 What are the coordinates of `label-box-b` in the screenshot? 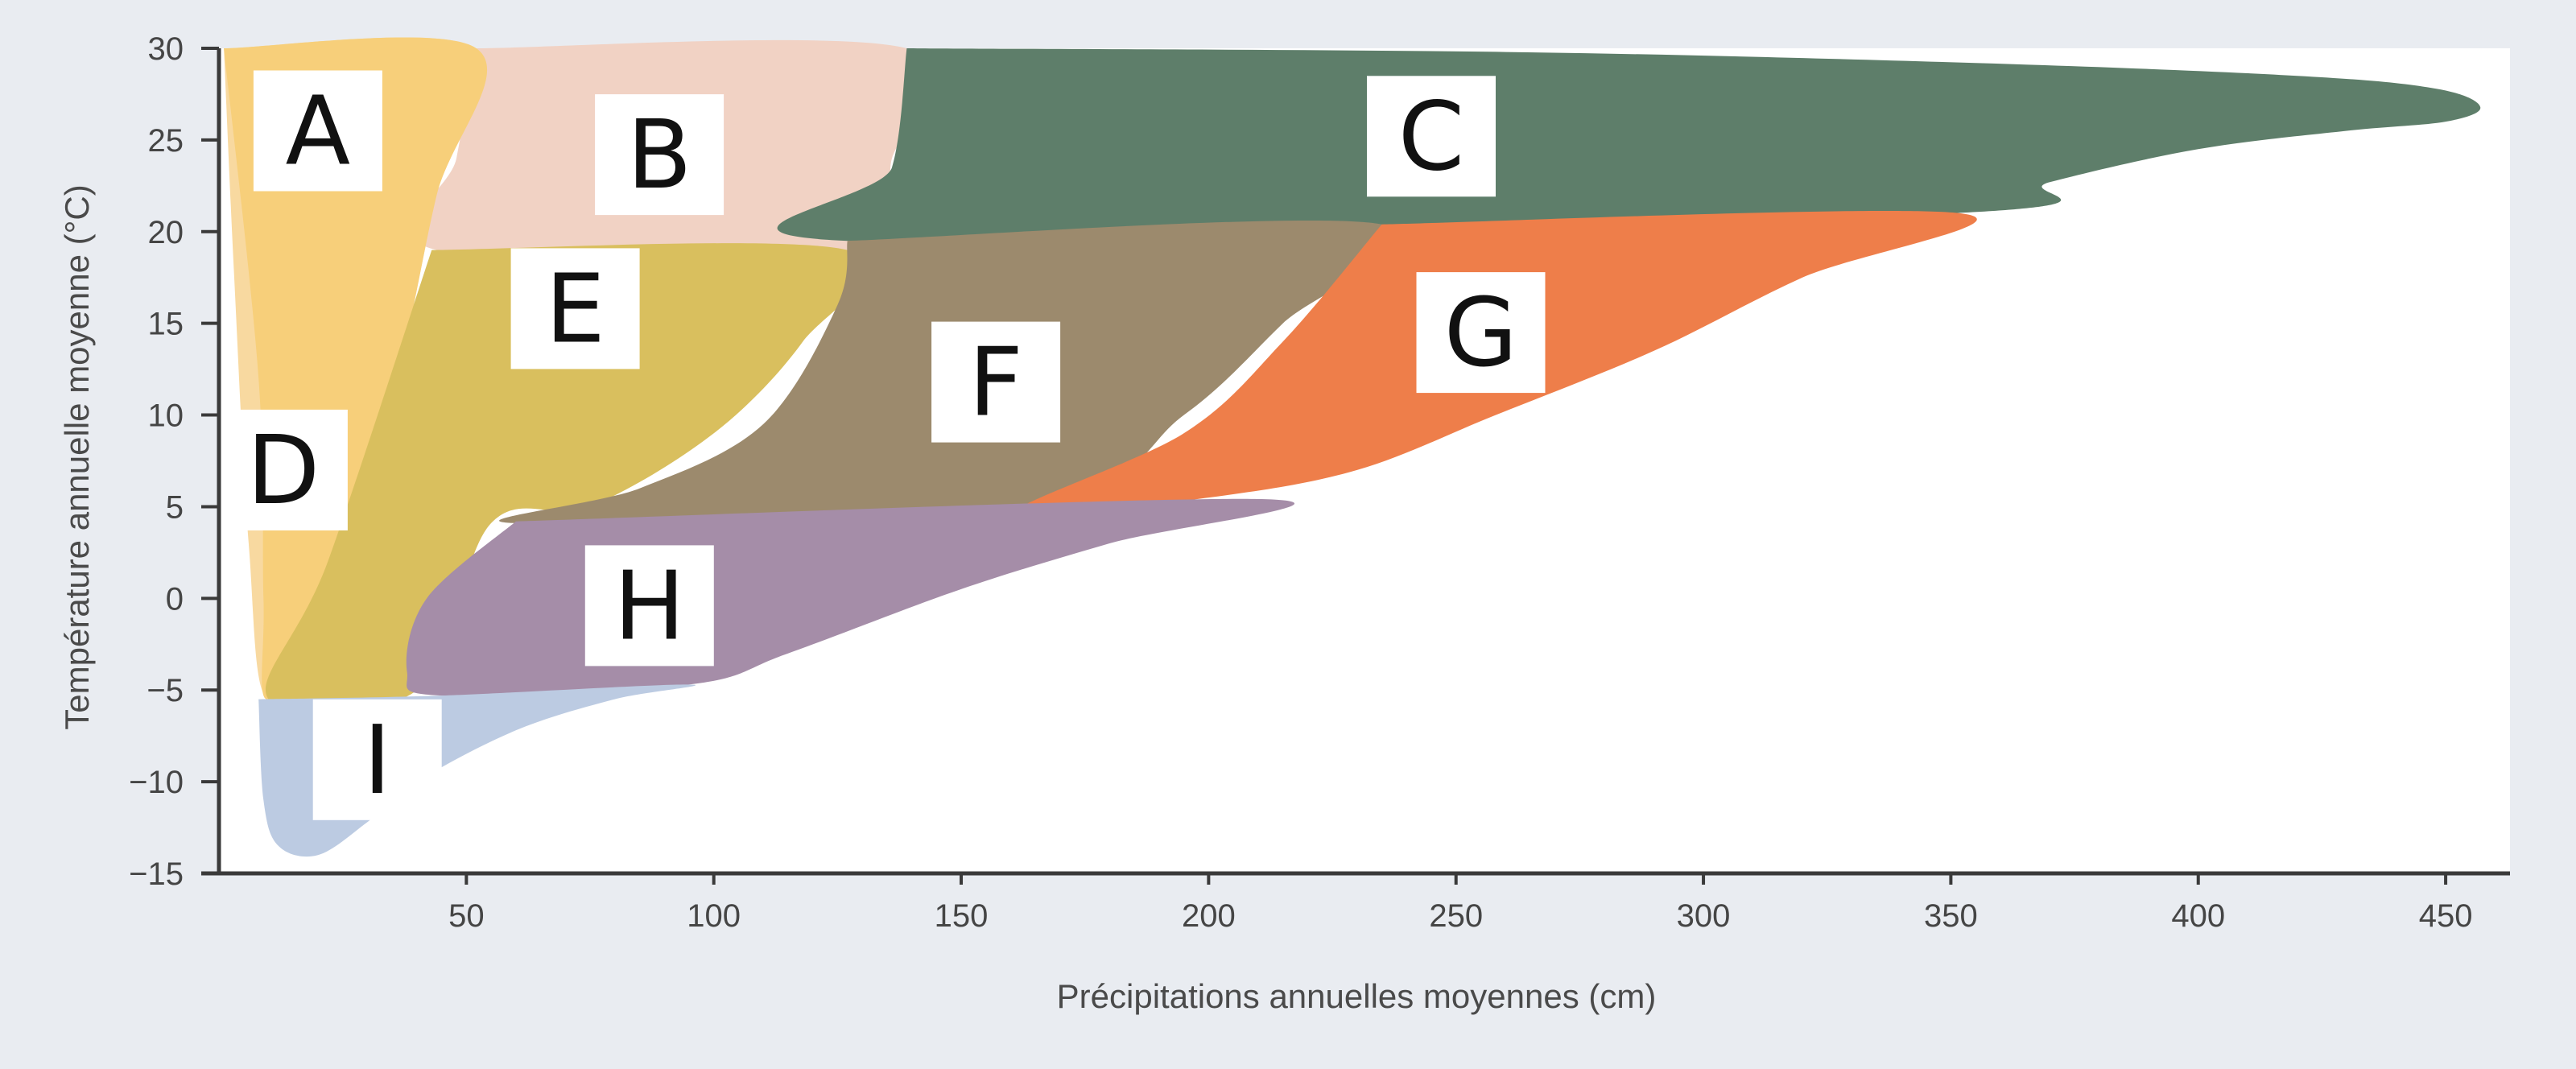 It's located at (659, 155).